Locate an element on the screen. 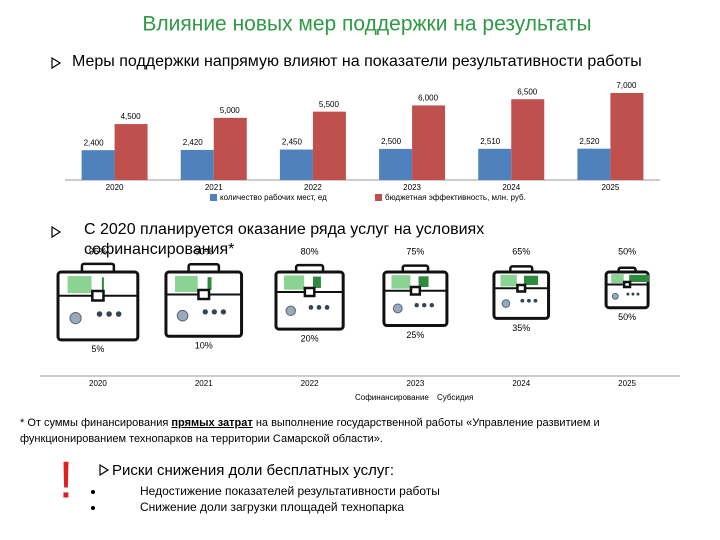 The image size is (720, 540). value-label: 2,420 is located at coordinates (193, 142).